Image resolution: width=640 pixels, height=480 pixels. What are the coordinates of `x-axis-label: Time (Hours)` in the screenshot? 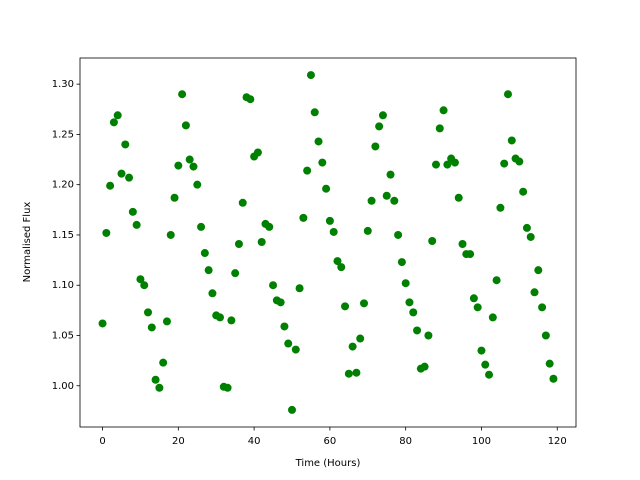 It's located at (328, 463).